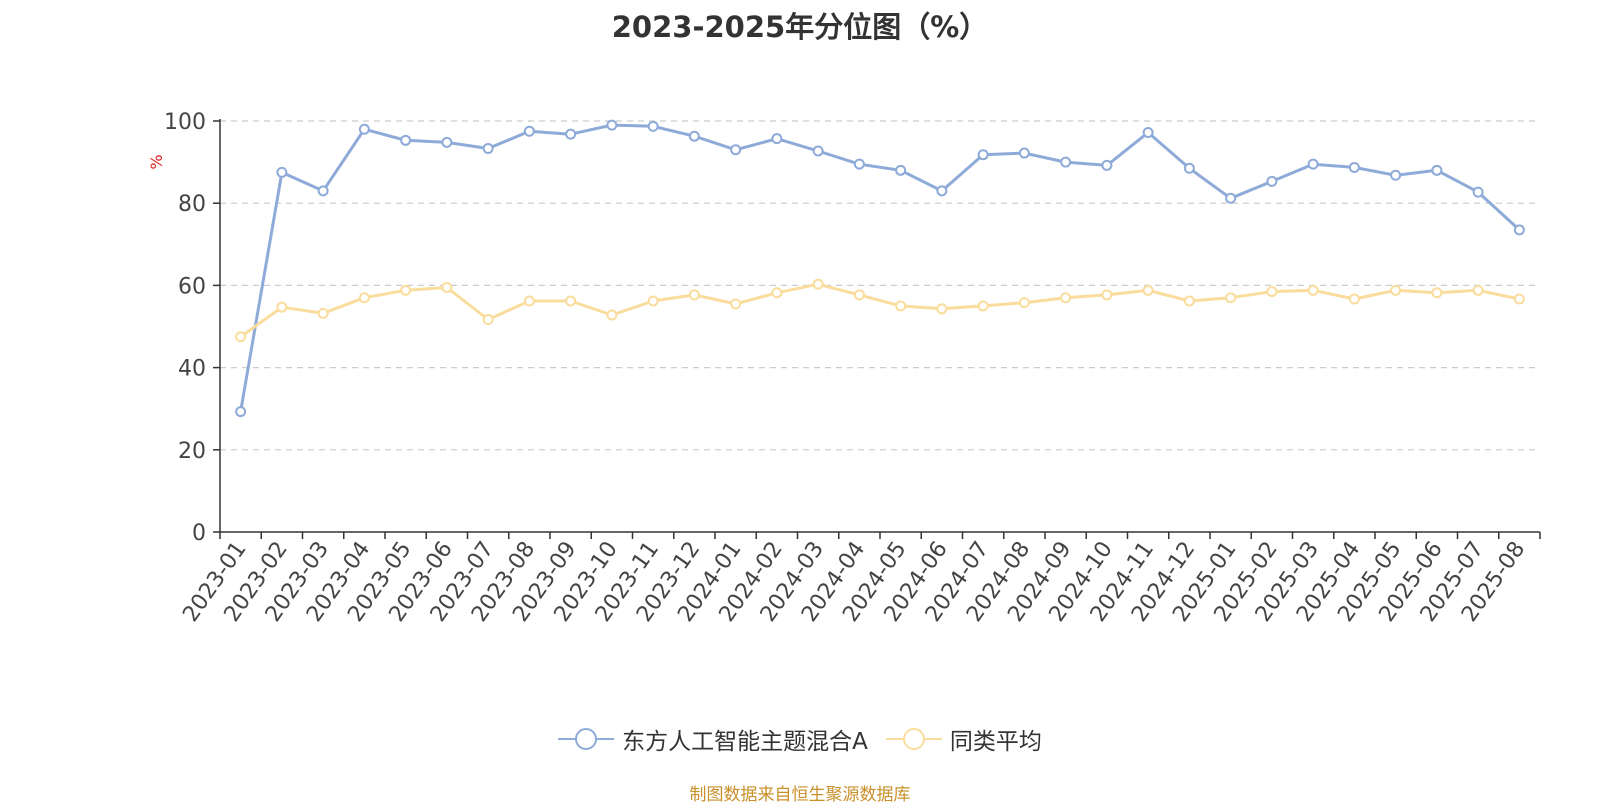 The height and width of the screenshot is (805, 1600). I want to click on legend-item-series-0: 东方人工智能主题混合A, so click(713, 739).